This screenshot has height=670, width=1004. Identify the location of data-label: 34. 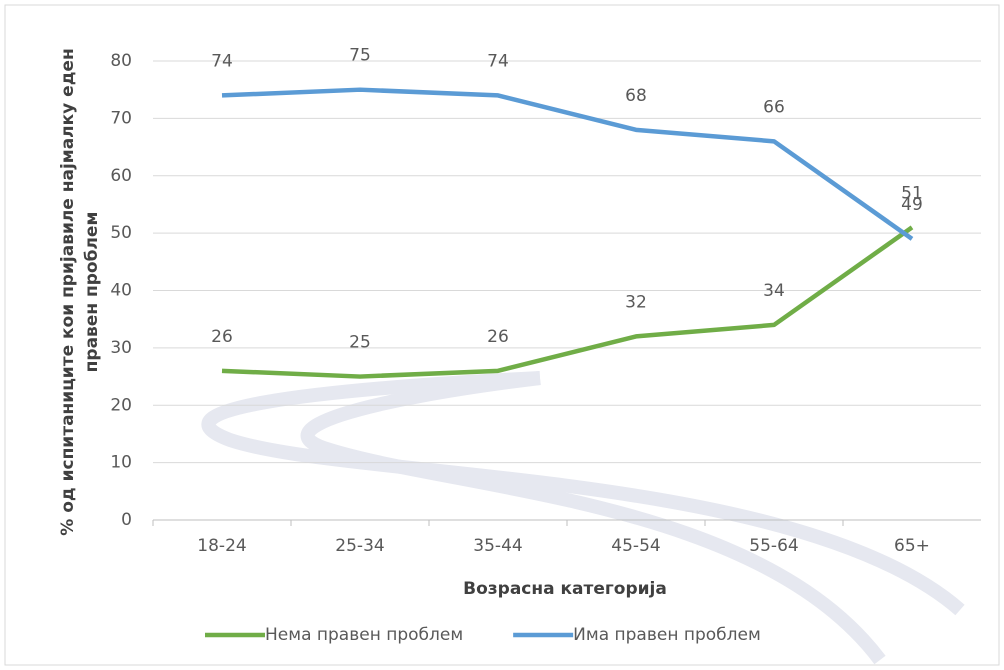
(774, 291).